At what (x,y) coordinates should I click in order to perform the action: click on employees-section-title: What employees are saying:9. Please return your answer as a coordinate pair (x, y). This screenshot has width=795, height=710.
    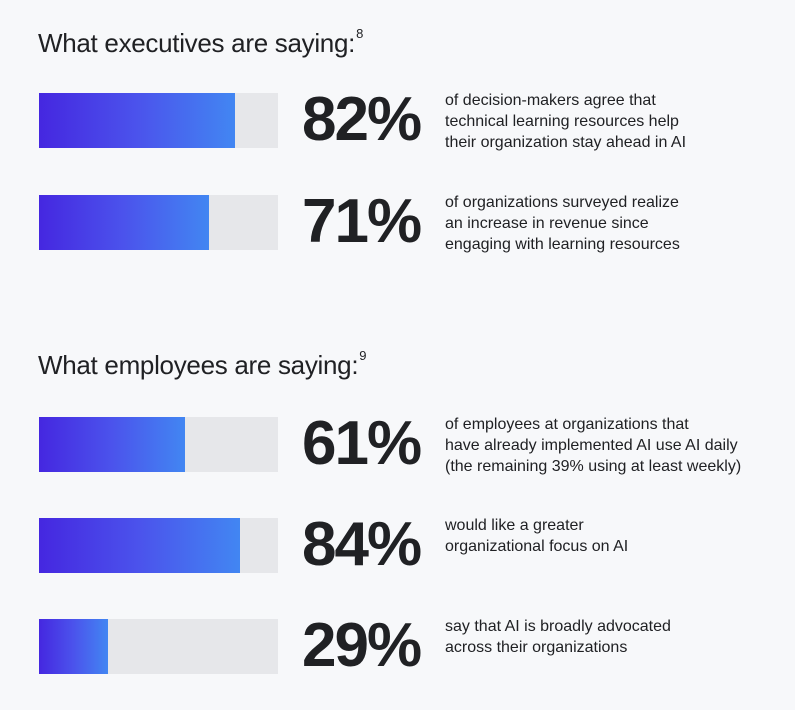
    Looking at the image, I should click on (202, 364).